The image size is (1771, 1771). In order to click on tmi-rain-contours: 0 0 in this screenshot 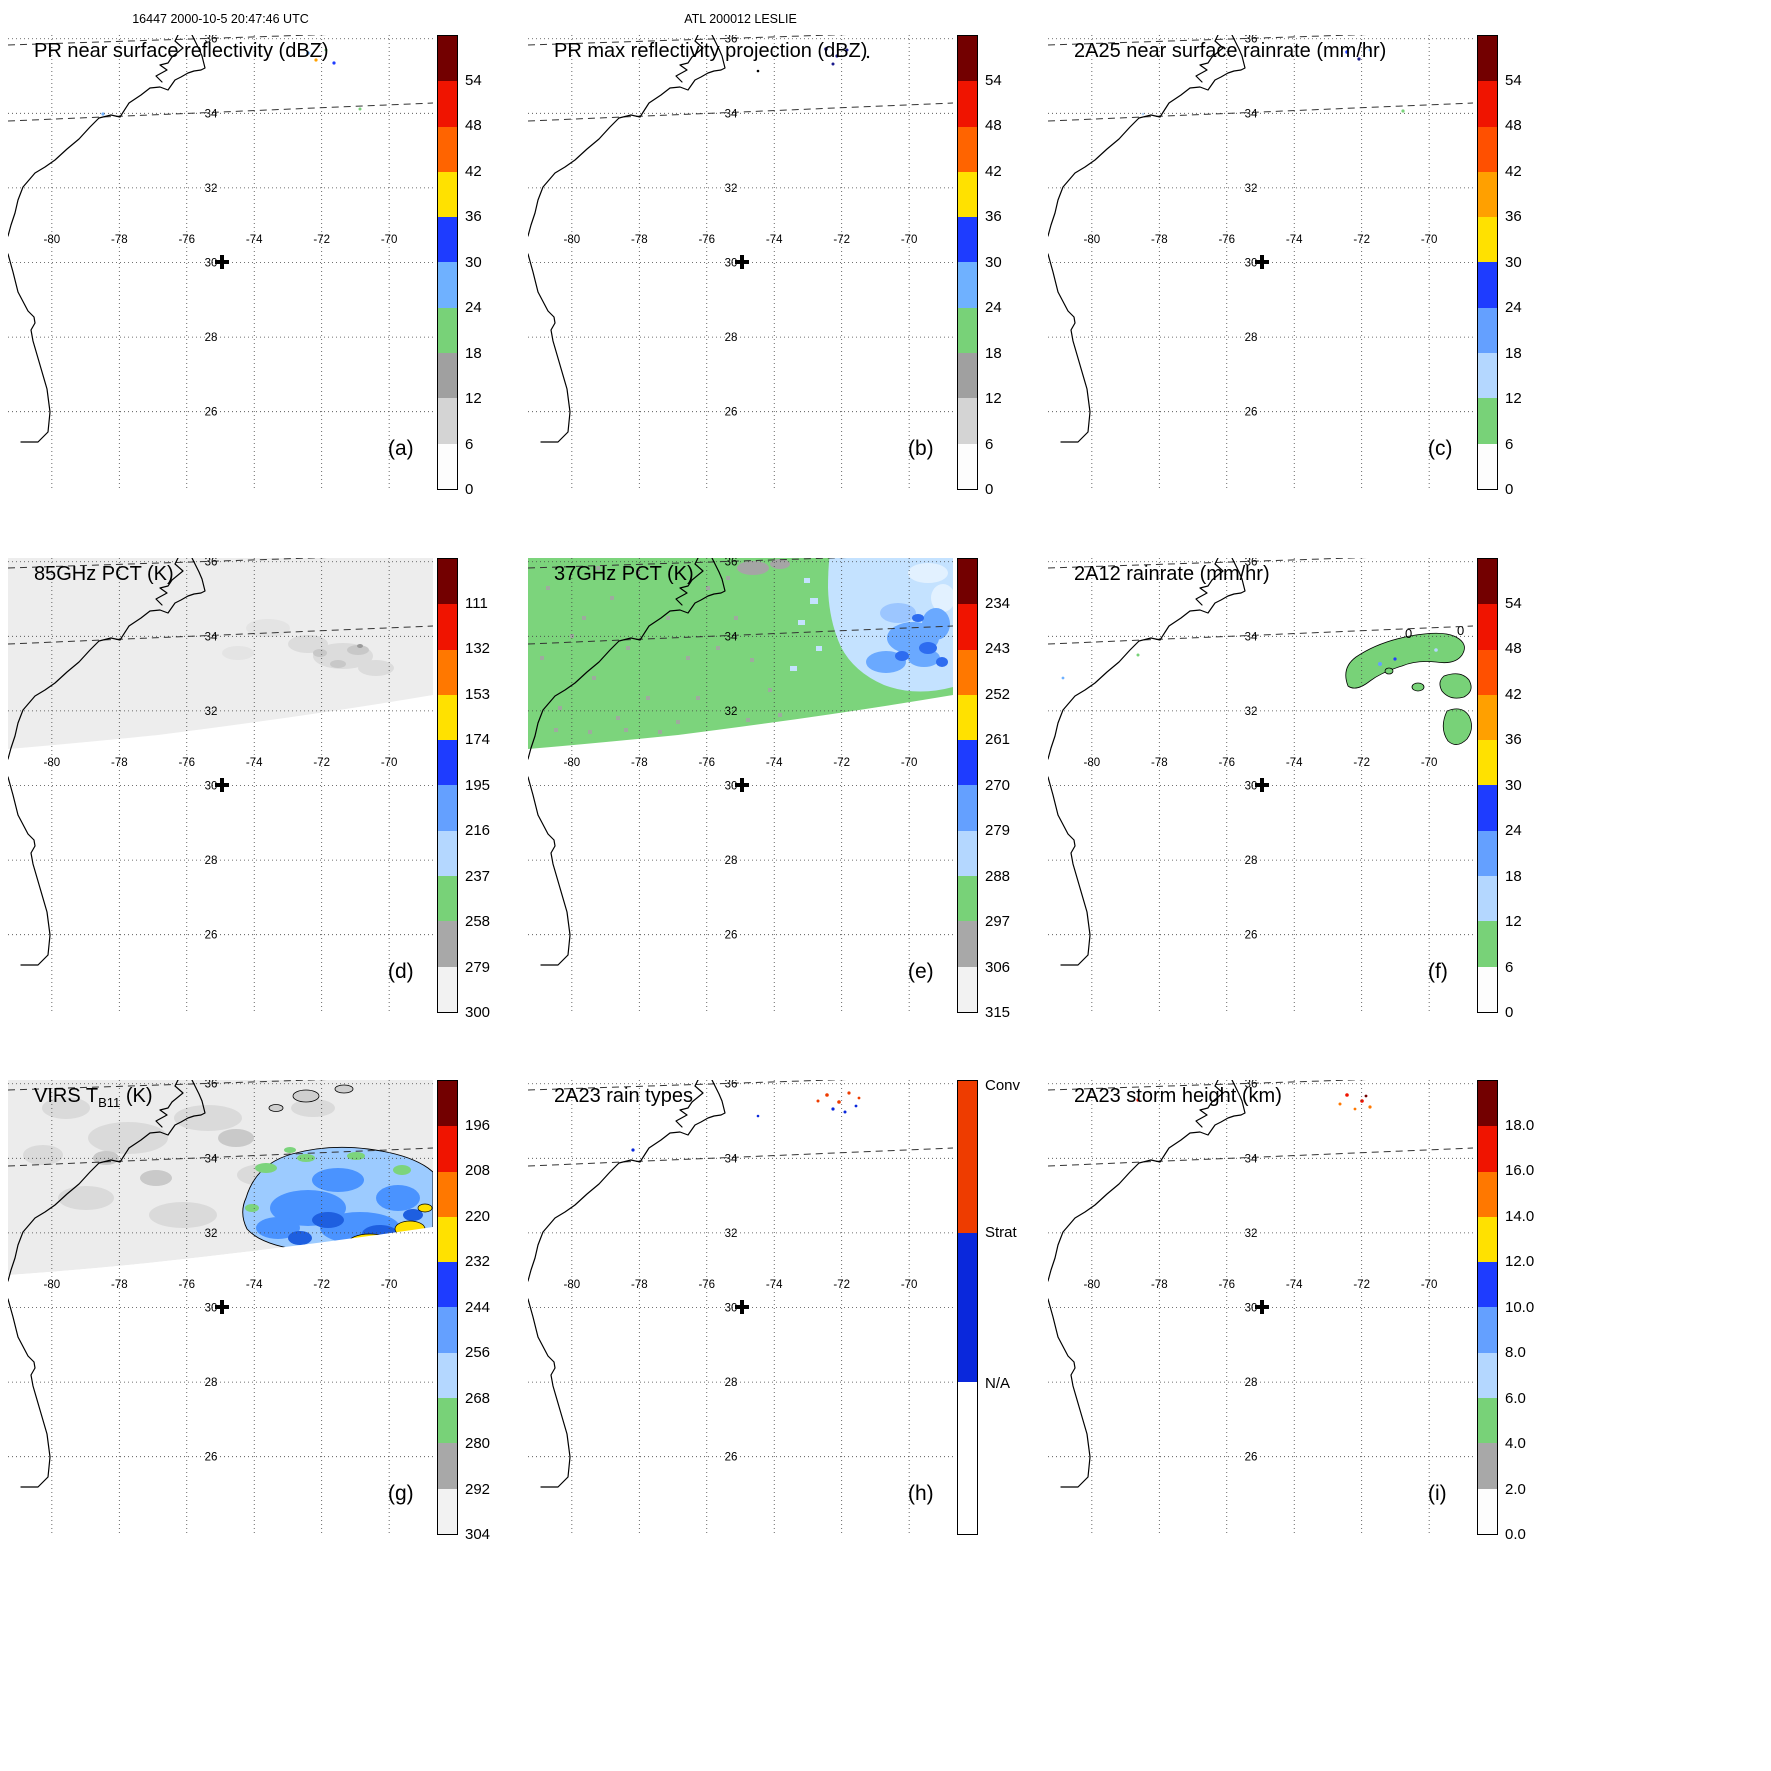, I will do `click(1266, 684)`.